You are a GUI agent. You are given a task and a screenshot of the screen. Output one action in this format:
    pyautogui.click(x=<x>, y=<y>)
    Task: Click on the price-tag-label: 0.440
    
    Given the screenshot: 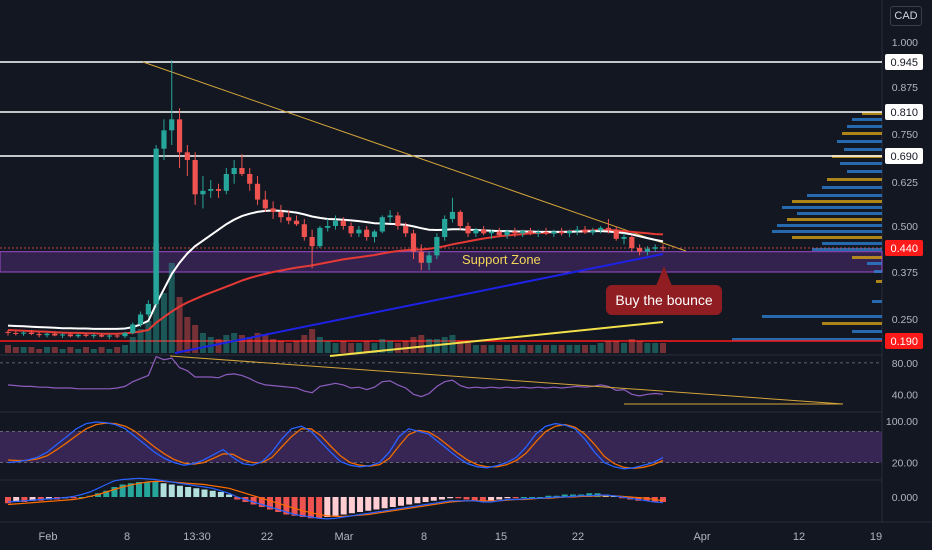 What is the action you would take?
    pyautogui.click(x=904, y=249)
    